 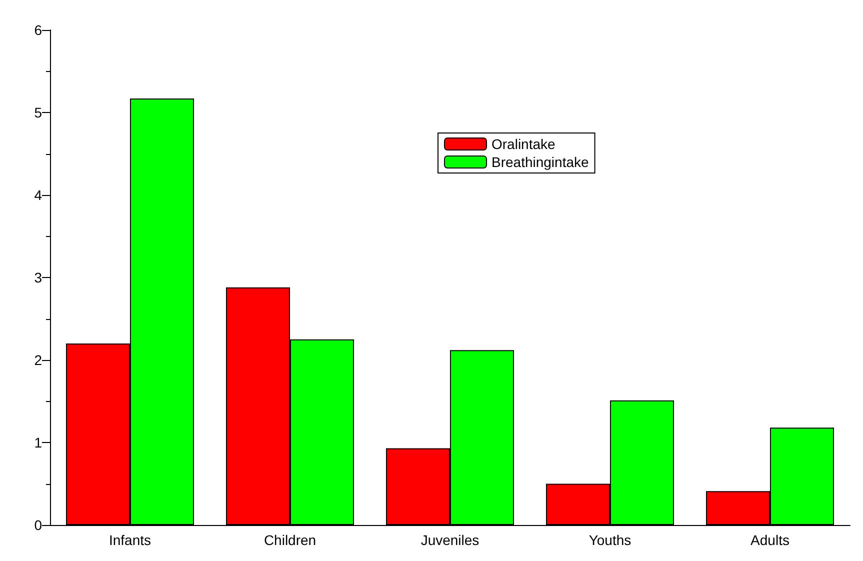 What do you see at coordinates (38, 442) in the screenshot?
I see `y-tick-label: 1` at bounding box center [38, 442].